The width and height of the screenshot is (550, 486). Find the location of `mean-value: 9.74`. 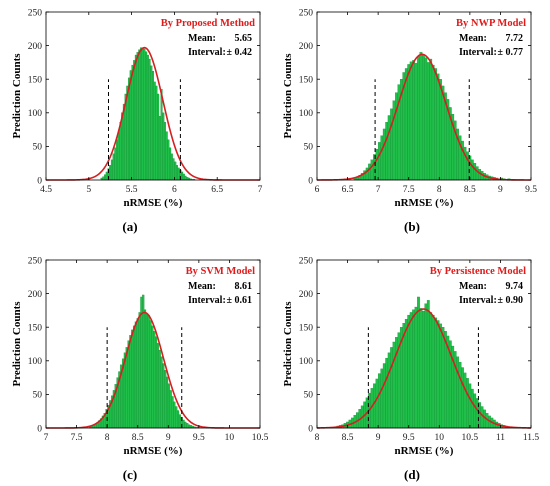

mean-value: 9.74 is located at coordinates (515, 286).